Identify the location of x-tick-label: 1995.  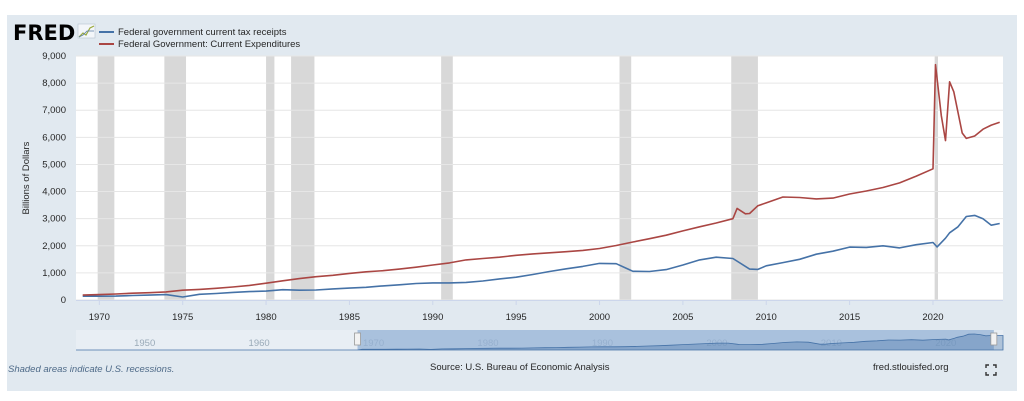
(516, 317).